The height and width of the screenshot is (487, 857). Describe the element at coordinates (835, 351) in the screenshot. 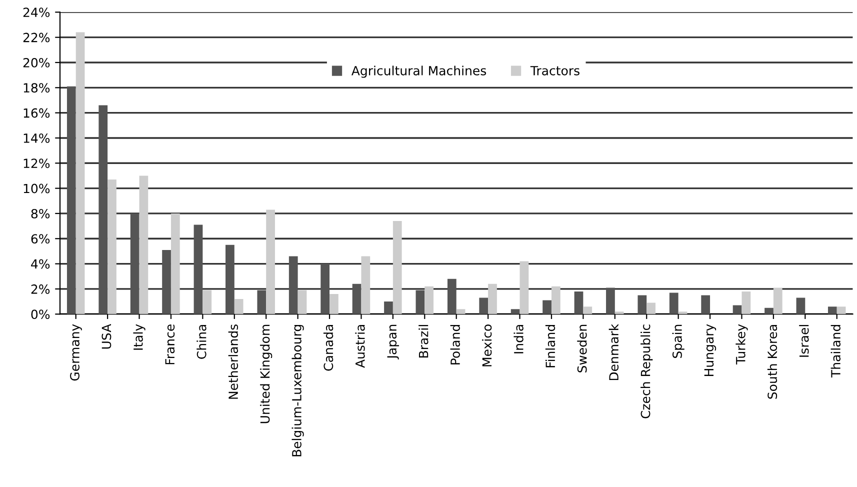

I see `x-tick-label: Thailand` at that location.